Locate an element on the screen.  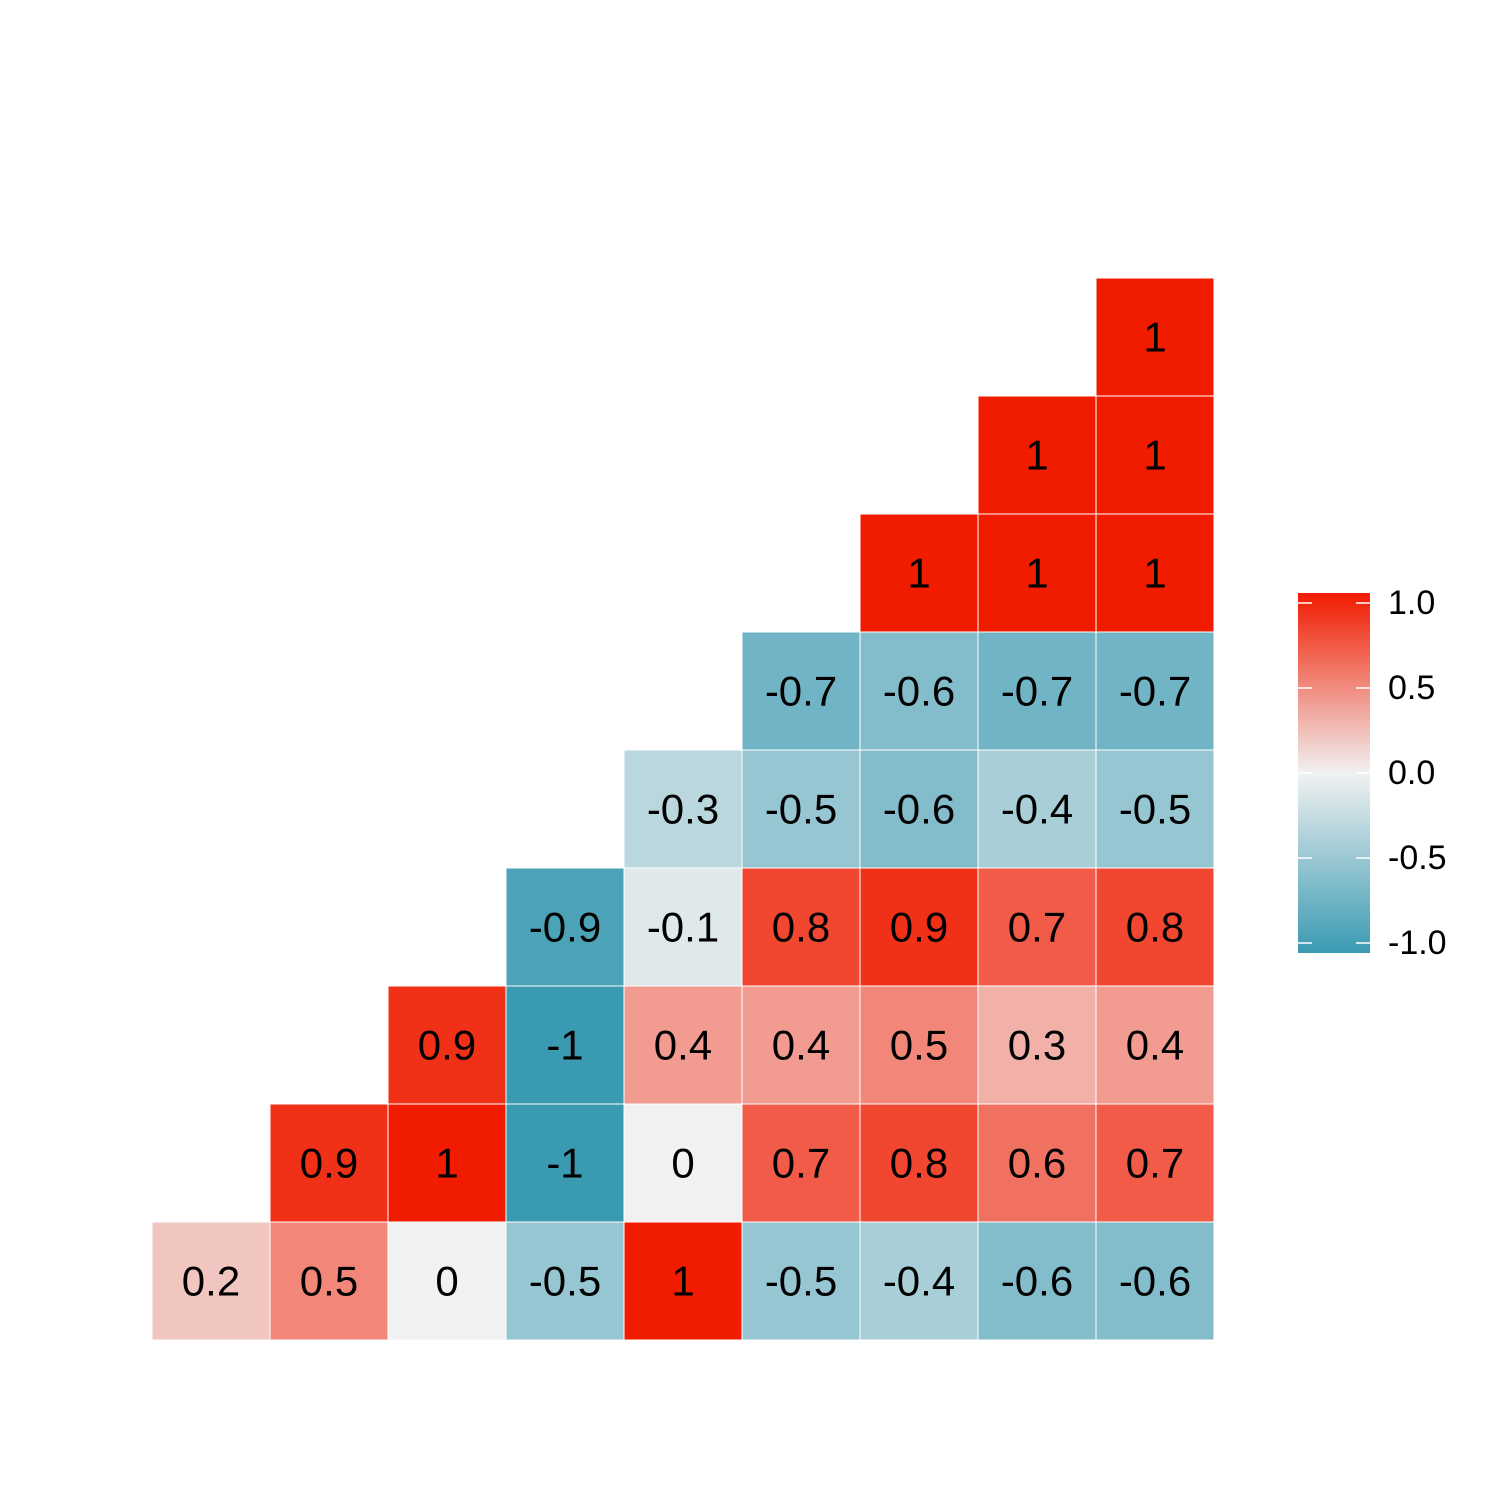
cell-value-label: 0.2 is located at coordinates (211, 1281).